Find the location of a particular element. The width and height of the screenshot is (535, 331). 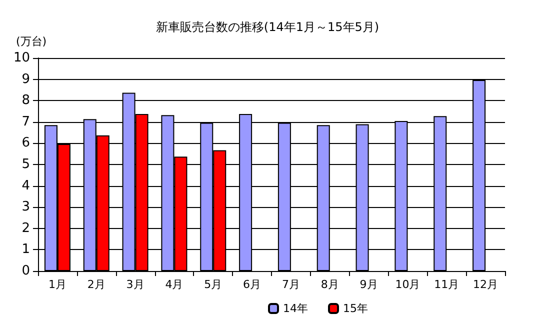

x-tick-label: 4月 is located at coordinates (174, 284).